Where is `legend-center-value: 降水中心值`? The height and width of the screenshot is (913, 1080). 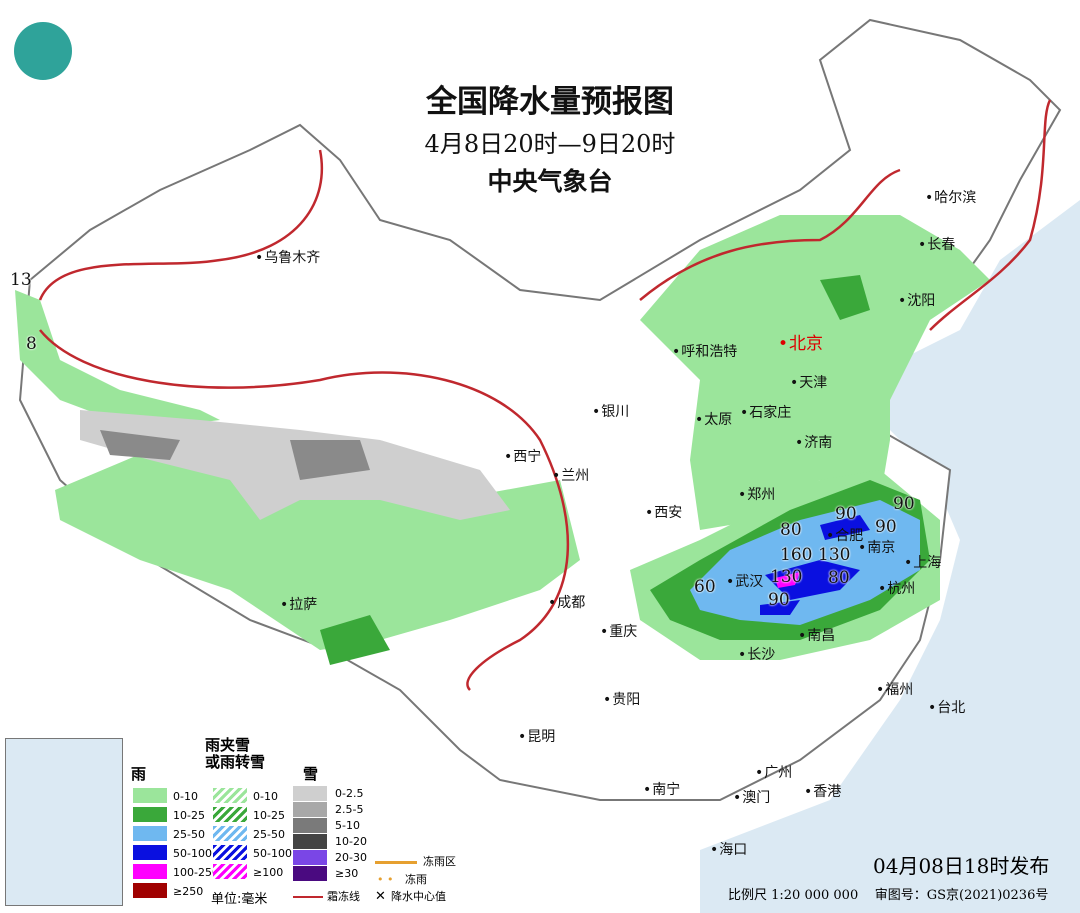
legend-center-value: 降水中心值 is located at coordinates (418, 896).